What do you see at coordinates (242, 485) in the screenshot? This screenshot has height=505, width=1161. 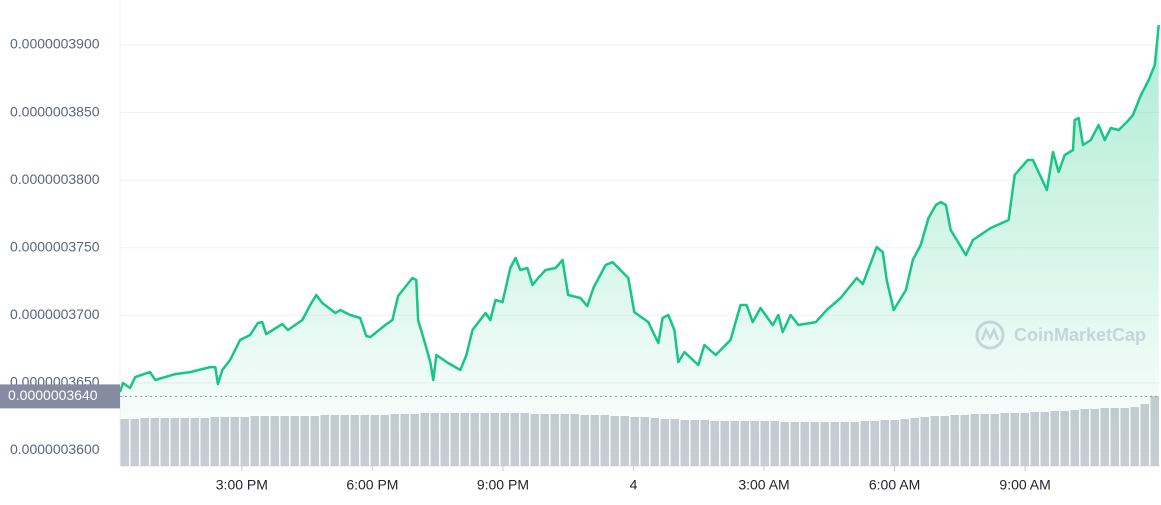 I see `x-tick-label: 3:00 PM` at bounding box center [242, 485].